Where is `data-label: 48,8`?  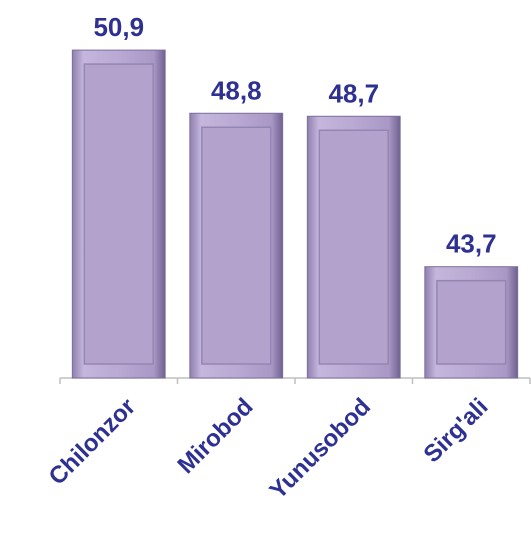 data-label: 48,8 is located at coordinates (236, 90).